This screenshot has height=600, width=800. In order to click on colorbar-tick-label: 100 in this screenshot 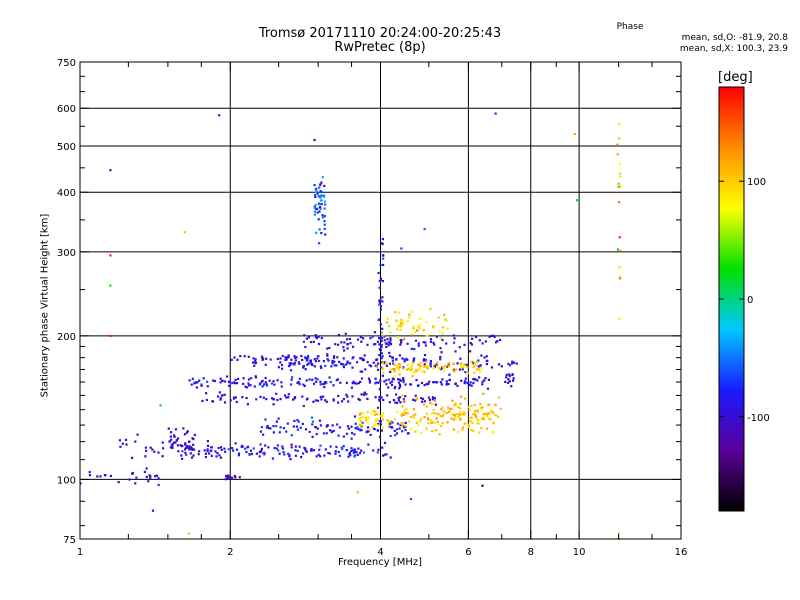, I will do `click(756, 182)`.